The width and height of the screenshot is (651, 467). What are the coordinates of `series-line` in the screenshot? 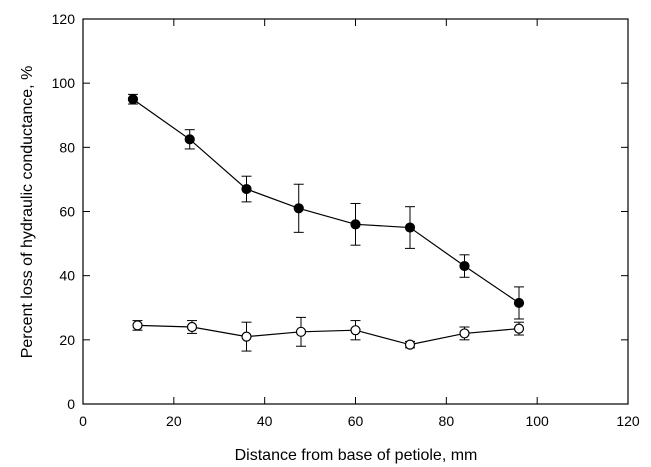 It's located at (328, 335).